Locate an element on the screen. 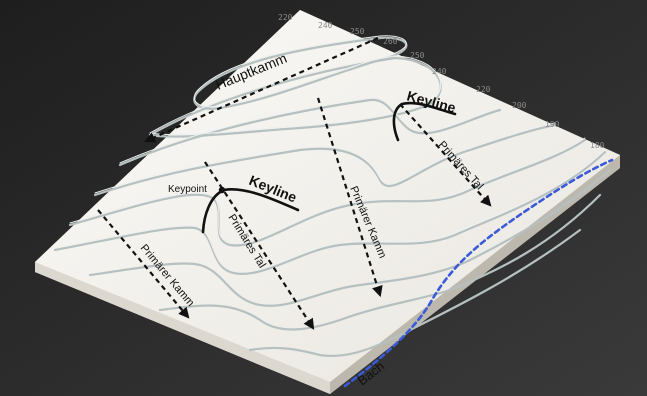 This screenshot has height=396, width=647. primaeres-tal-left-arrow is located at coordinates (259, 245).